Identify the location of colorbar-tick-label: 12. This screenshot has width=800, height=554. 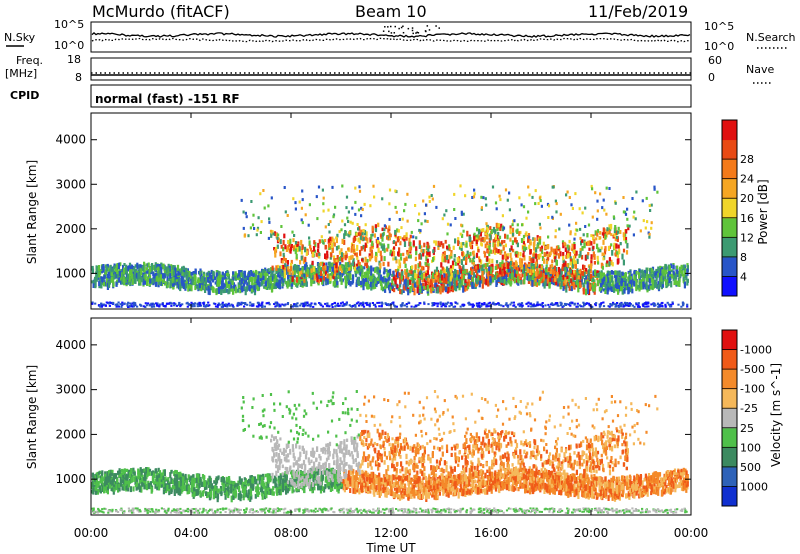
(747, 237).